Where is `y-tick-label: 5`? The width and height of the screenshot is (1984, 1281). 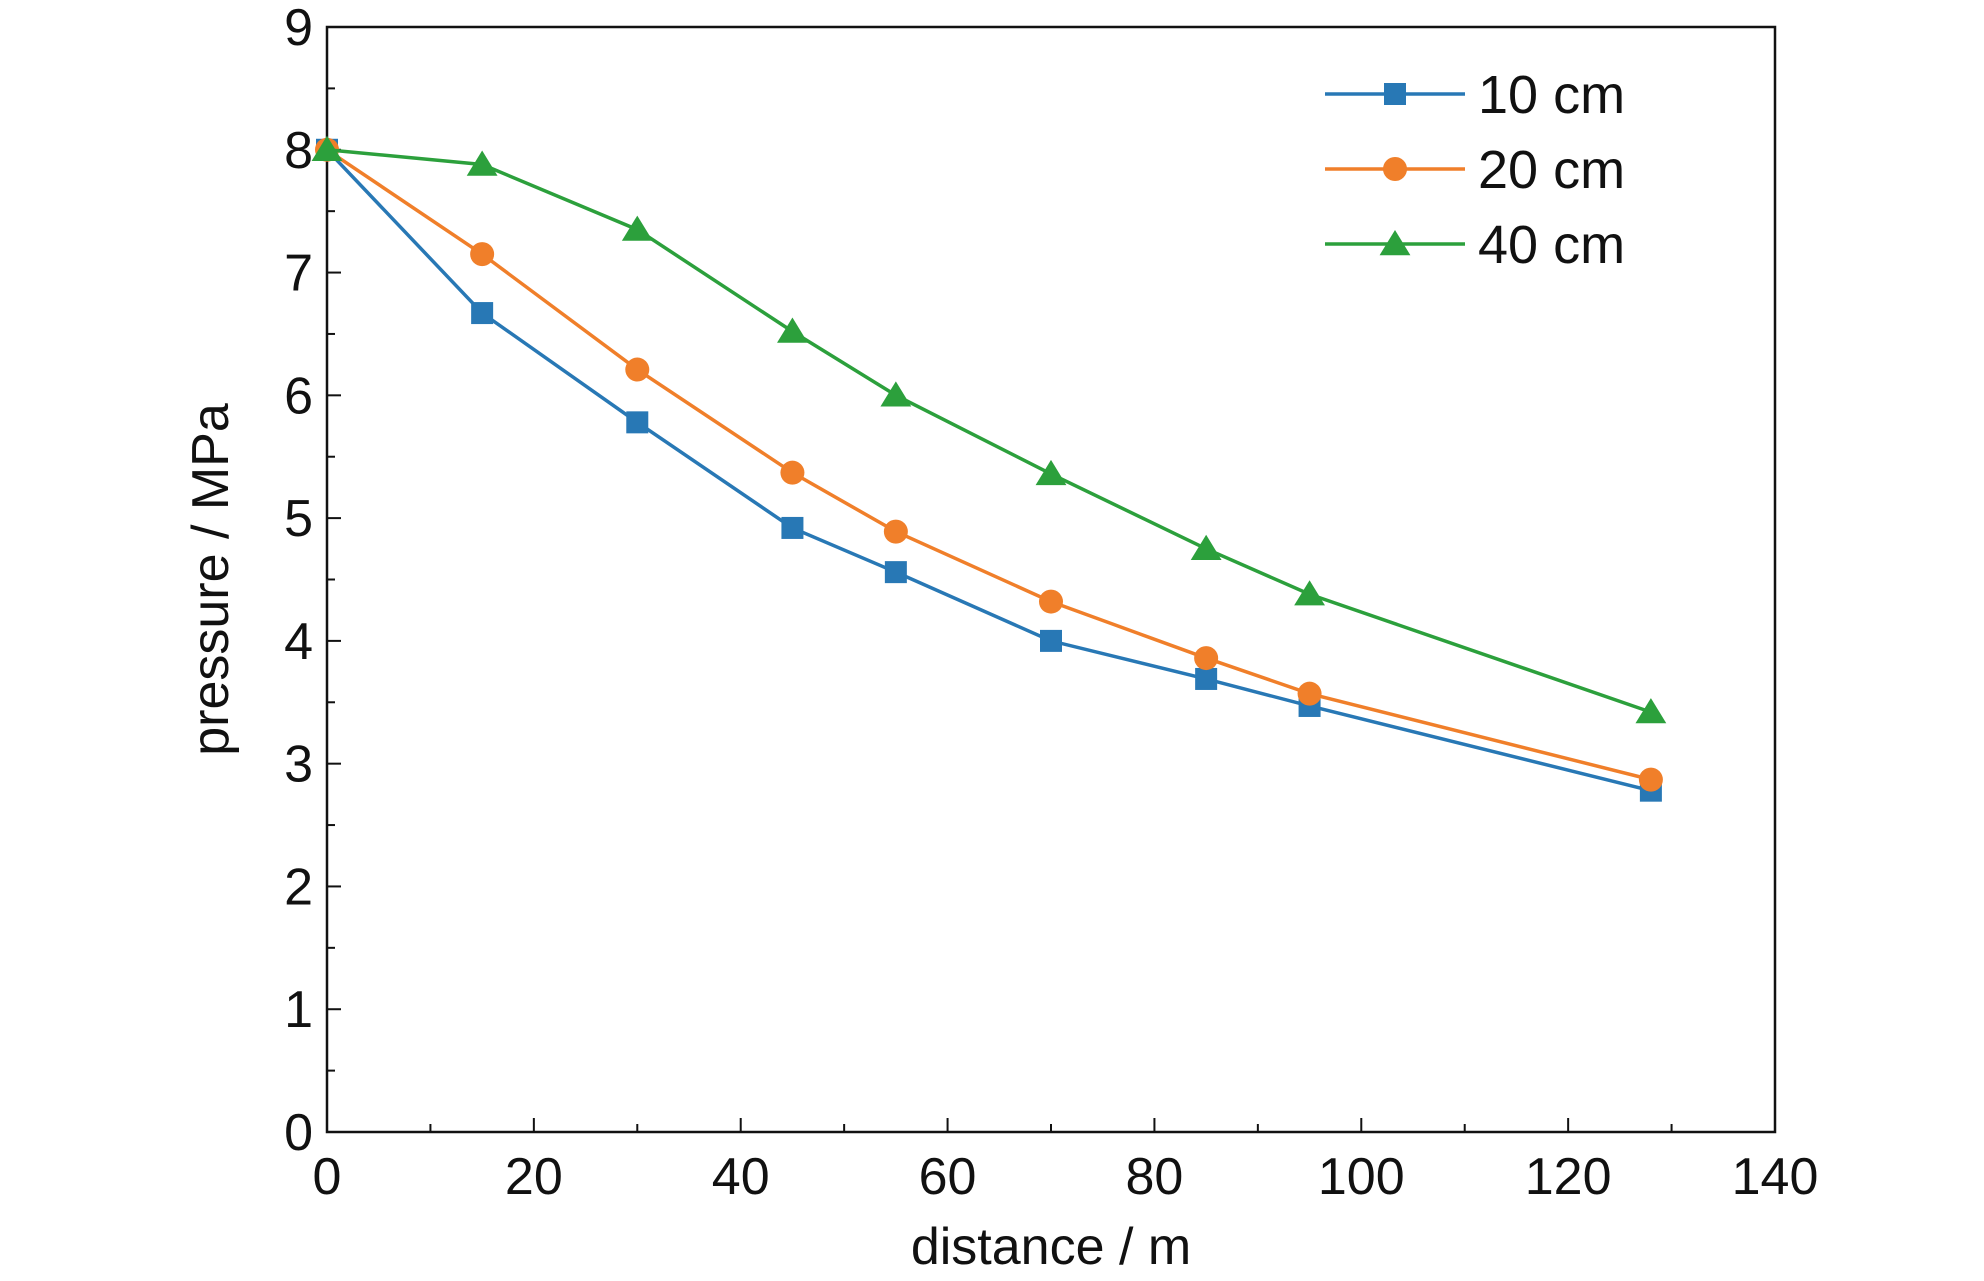
y-tick-label: 5 is located at coordinates (298, 519).